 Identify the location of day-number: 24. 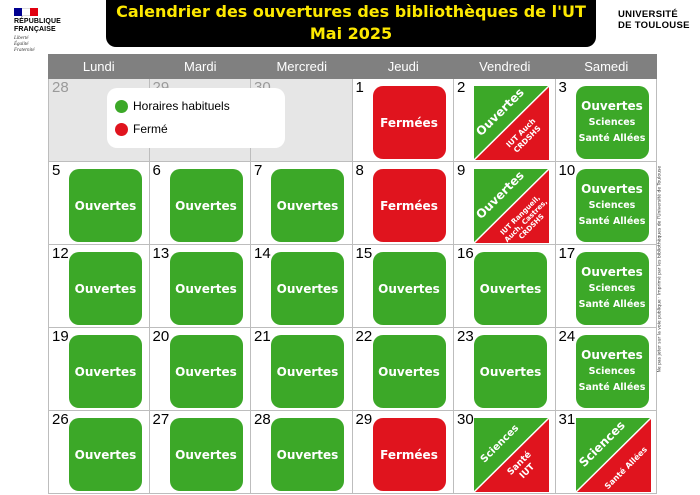
(567, 336).